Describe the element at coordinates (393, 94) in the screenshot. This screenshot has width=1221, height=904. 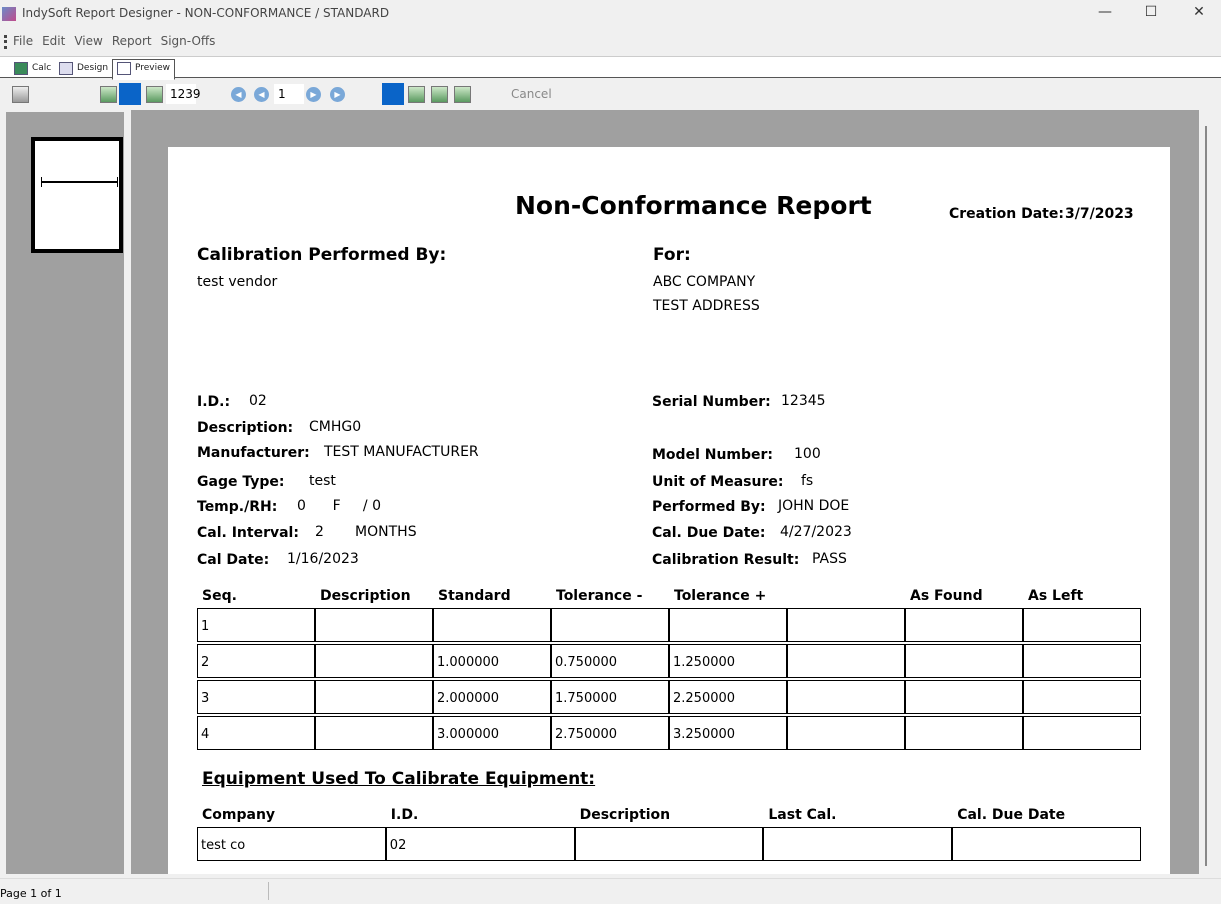
I see `single-page-button` at that location.